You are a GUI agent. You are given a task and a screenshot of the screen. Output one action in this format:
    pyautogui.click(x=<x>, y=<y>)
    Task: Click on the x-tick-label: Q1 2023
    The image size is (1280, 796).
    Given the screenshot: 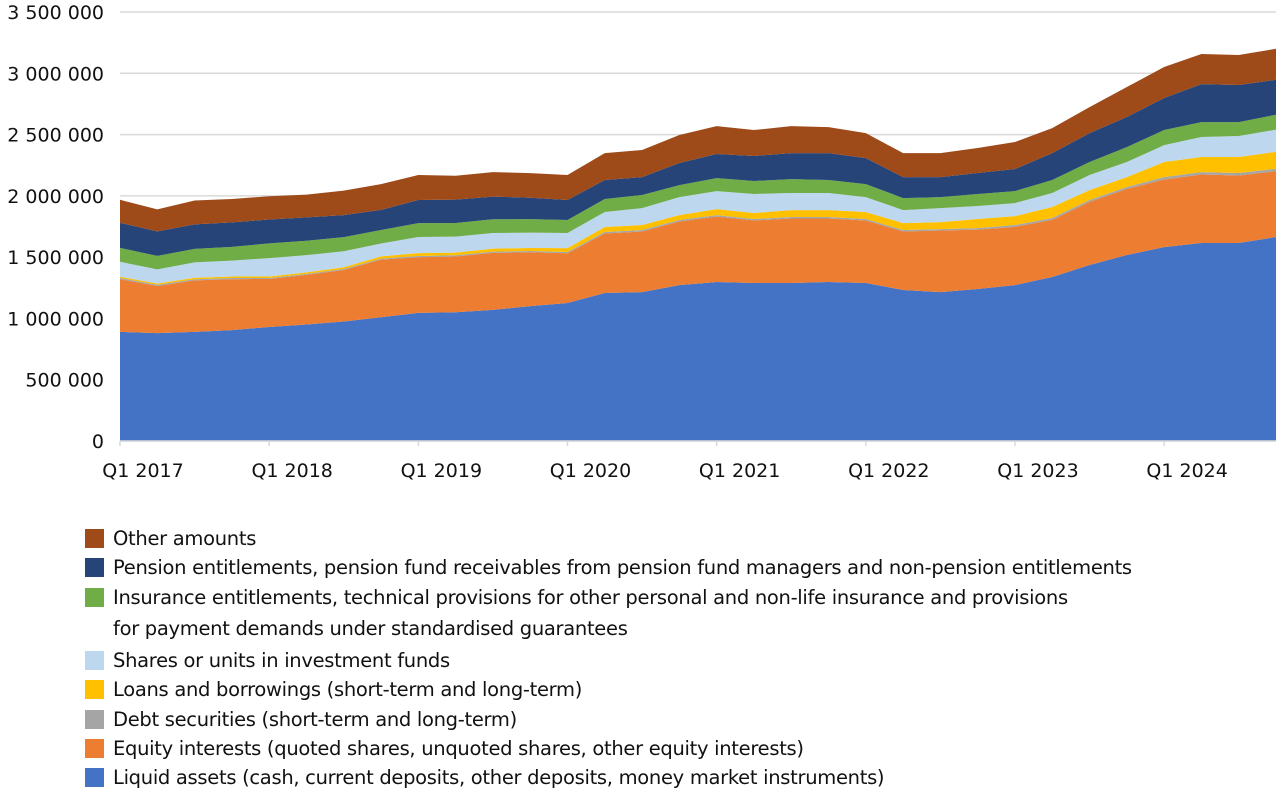 What is the action you would take?
    pyautogui.click(x=1037, y=471)
    